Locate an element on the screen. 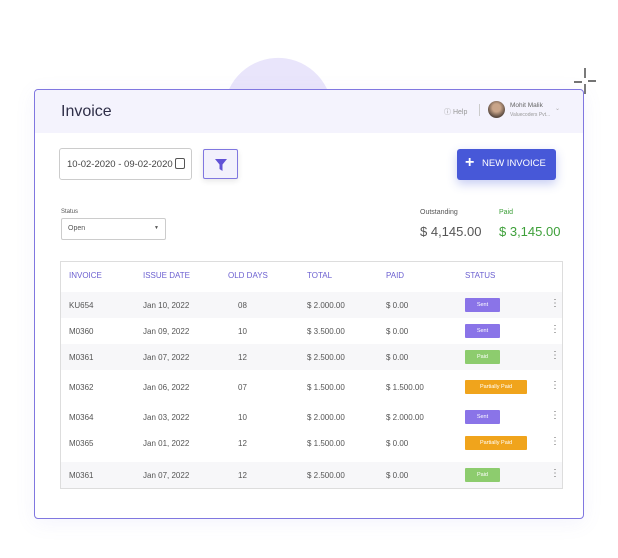  chevron-down-icon: ⌄ is located at coordinates (558, 109).